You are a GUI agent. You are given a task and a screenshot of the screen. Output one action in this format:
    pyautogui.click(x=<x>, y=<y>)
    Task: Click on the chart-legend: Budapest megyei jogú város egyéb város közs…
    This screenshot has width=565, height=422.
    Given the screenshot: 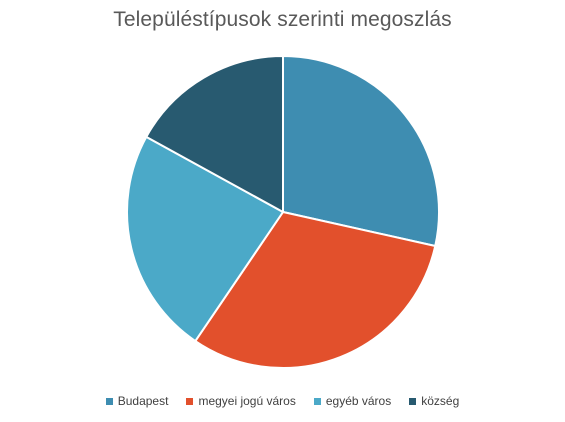 What is the action you would take?
    pyautogui.click(x=282, y=401)
    